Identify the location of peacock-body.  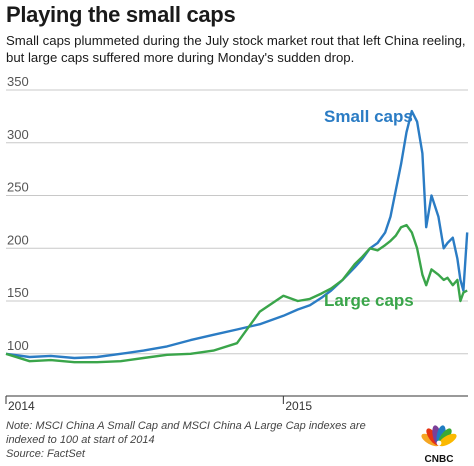
(439, 443).